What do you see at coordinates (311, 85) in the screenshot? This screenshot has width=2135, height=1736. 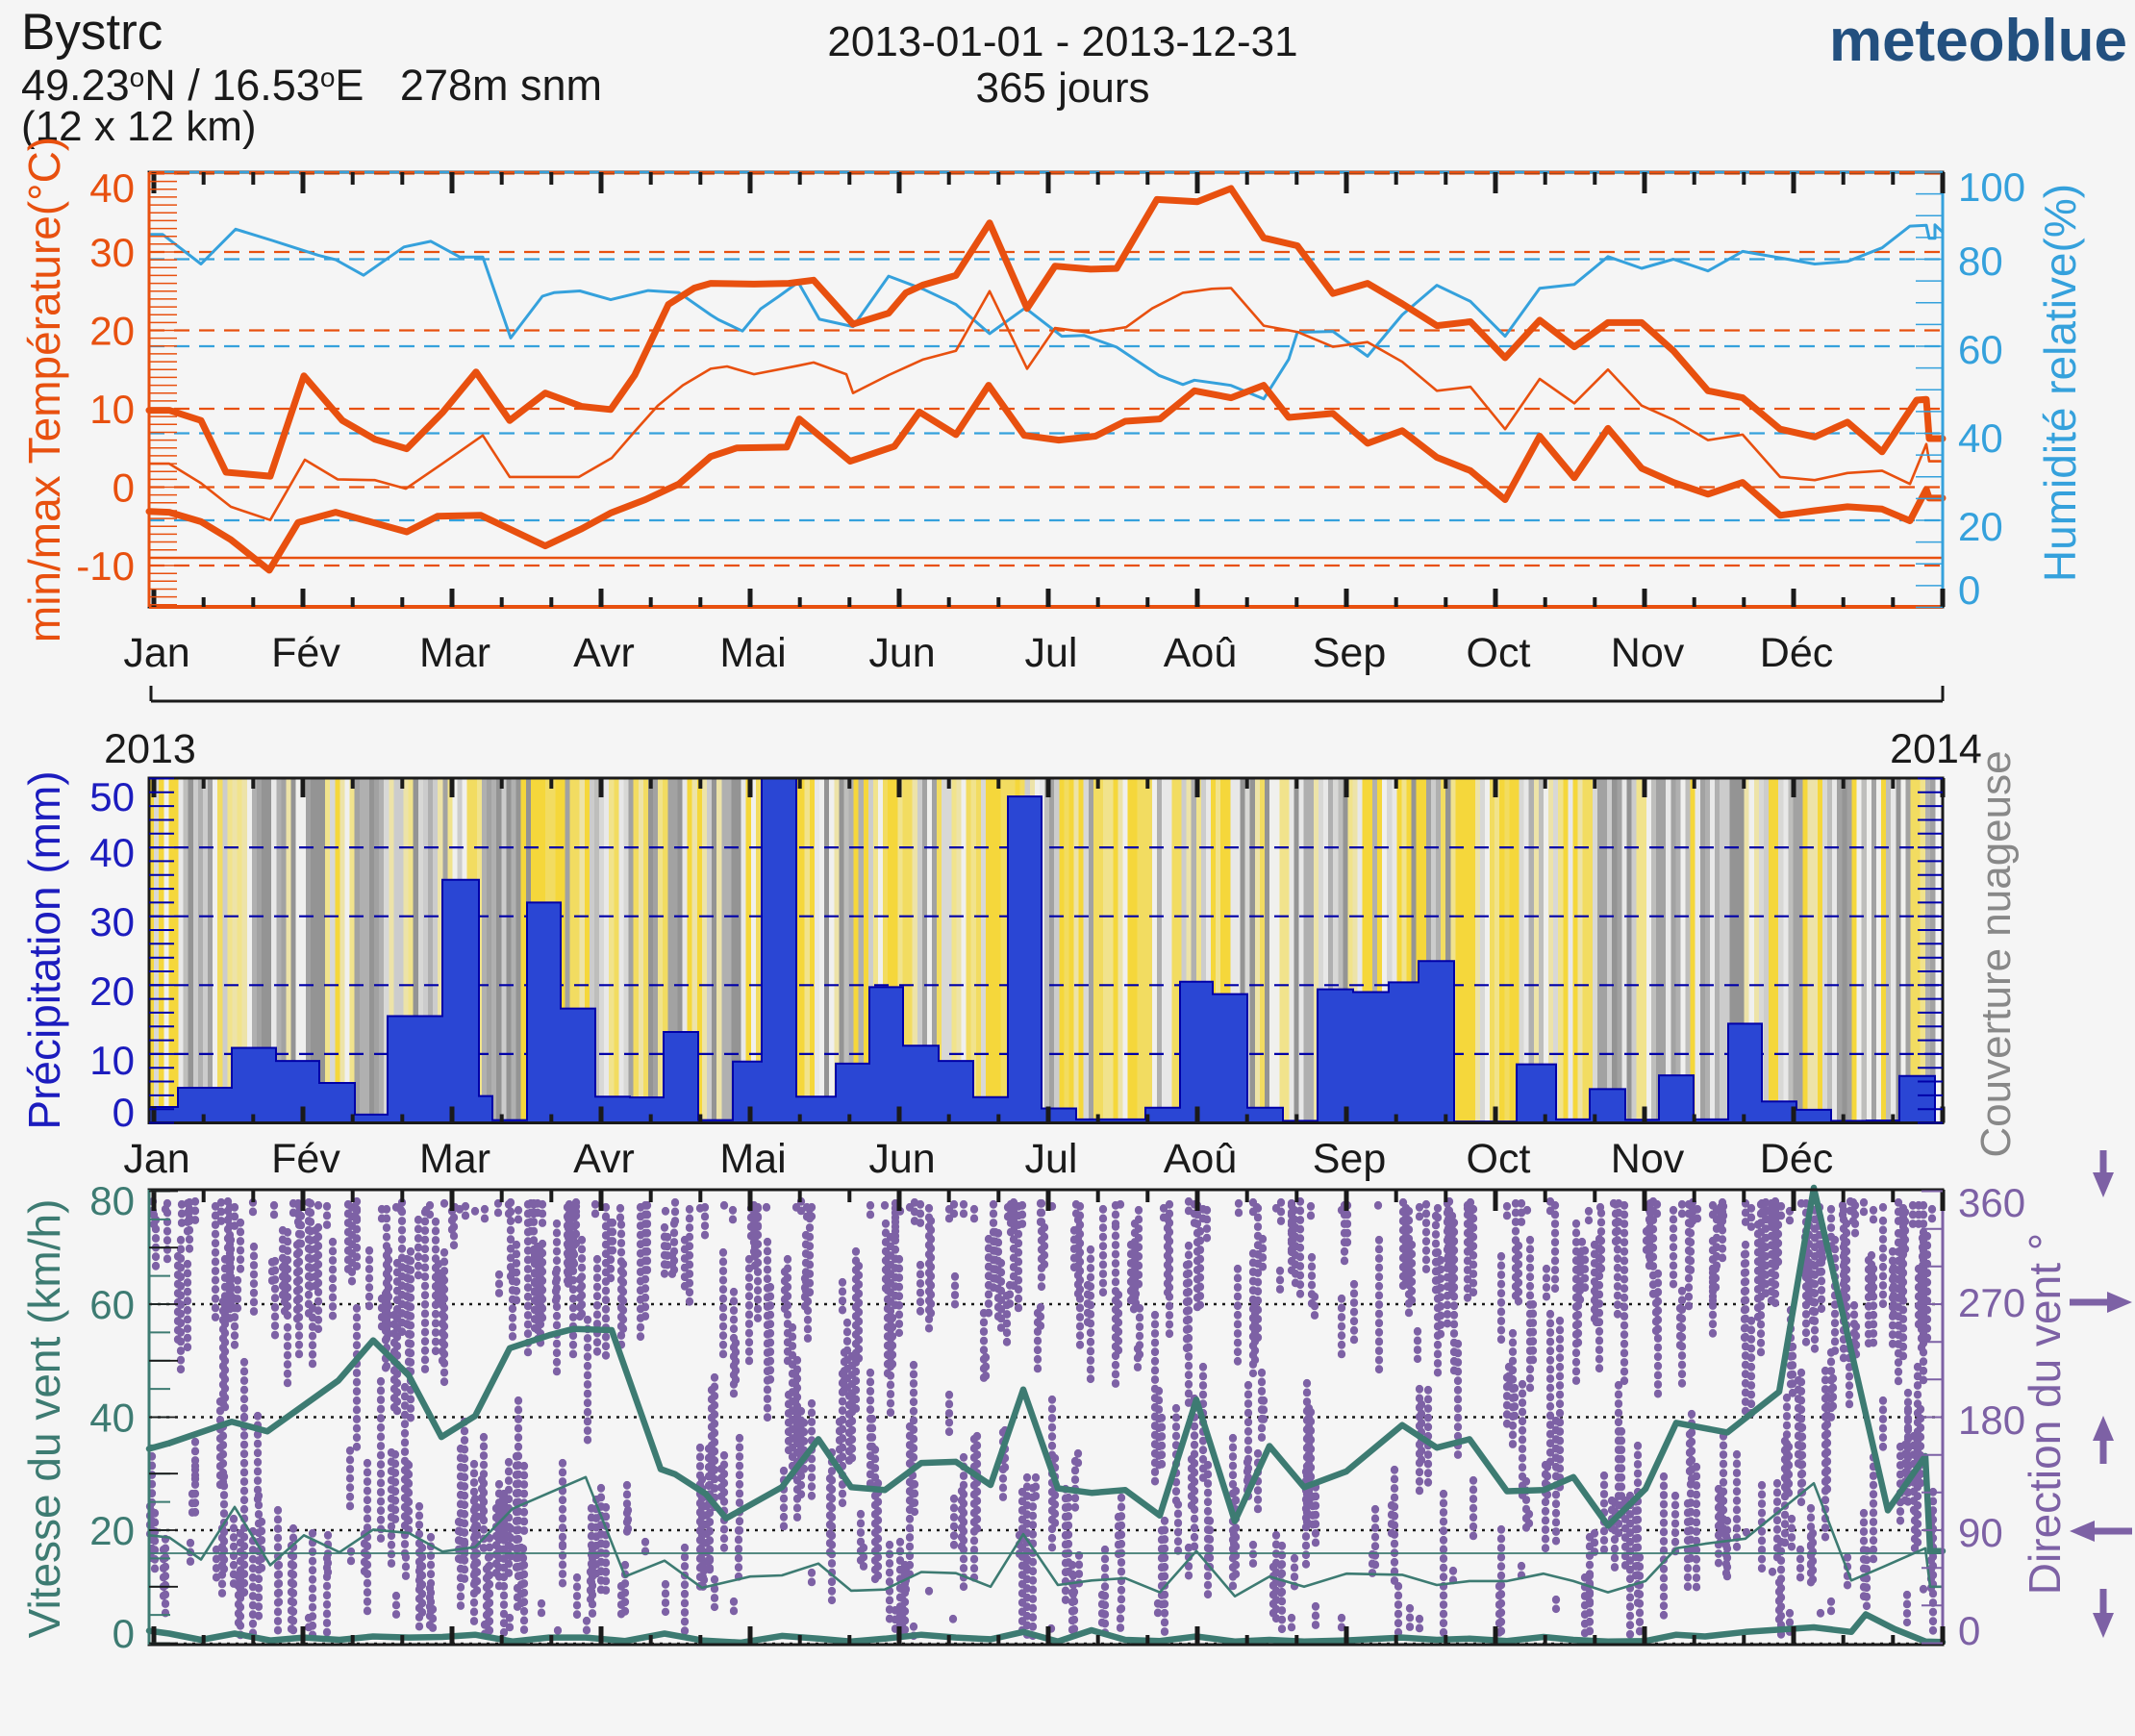 I see `svg-text: 49.23oN / 16.53oE 278m snm` at bounding box center [311, 85].